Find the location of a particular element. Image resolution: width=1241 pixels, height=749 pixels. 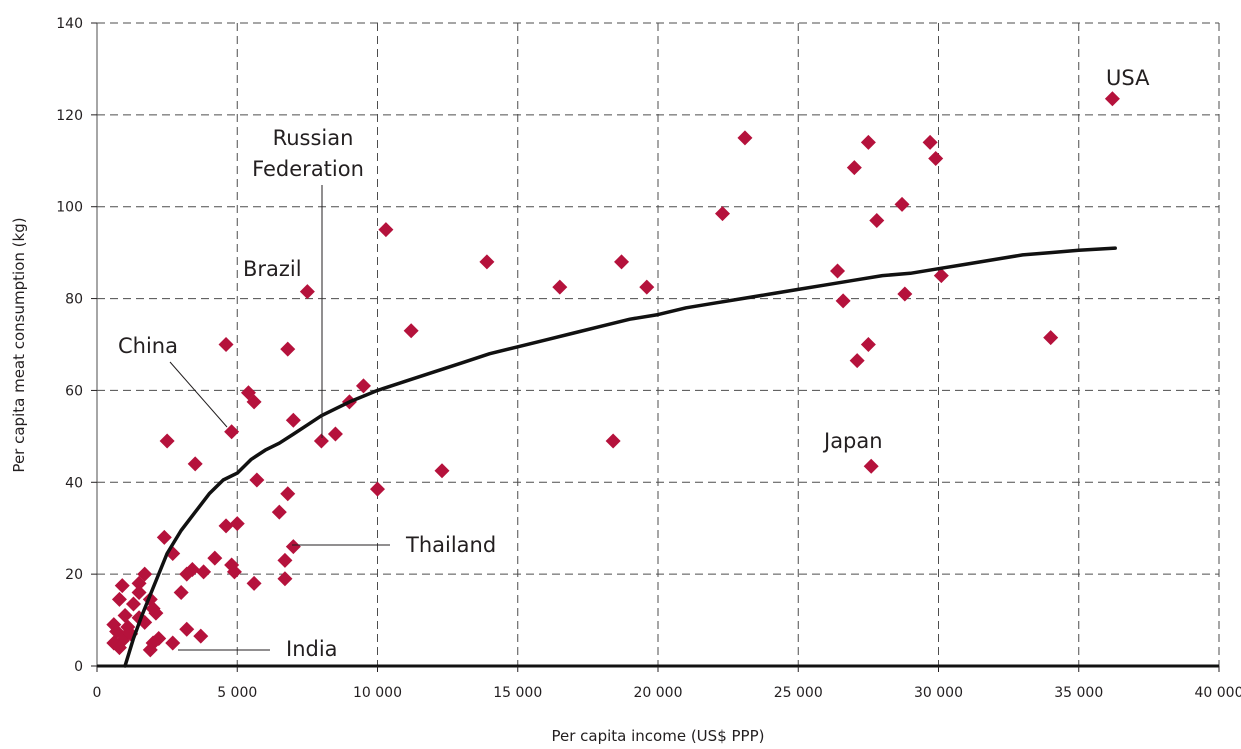

annotation-thailand: Thailand is located at coordinates (450, 545).